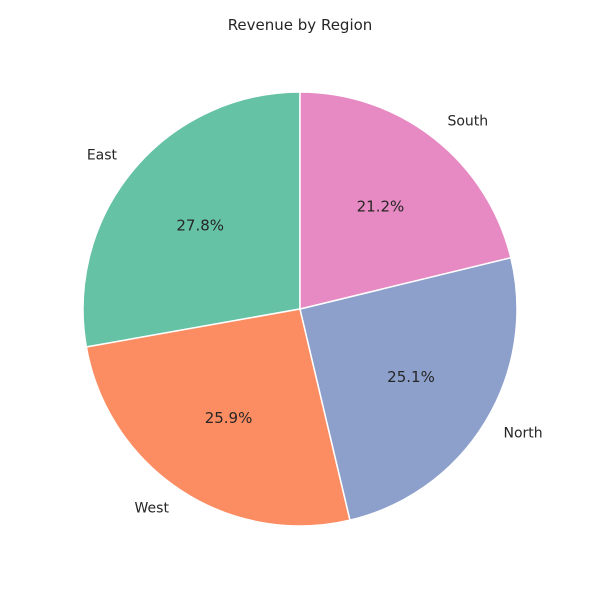 This screenshot has height=600, width=600. What do you see at coordinates (523, 434) in the screenshot?
I see `slice-category-label: North` at bounding box center [523, 434].